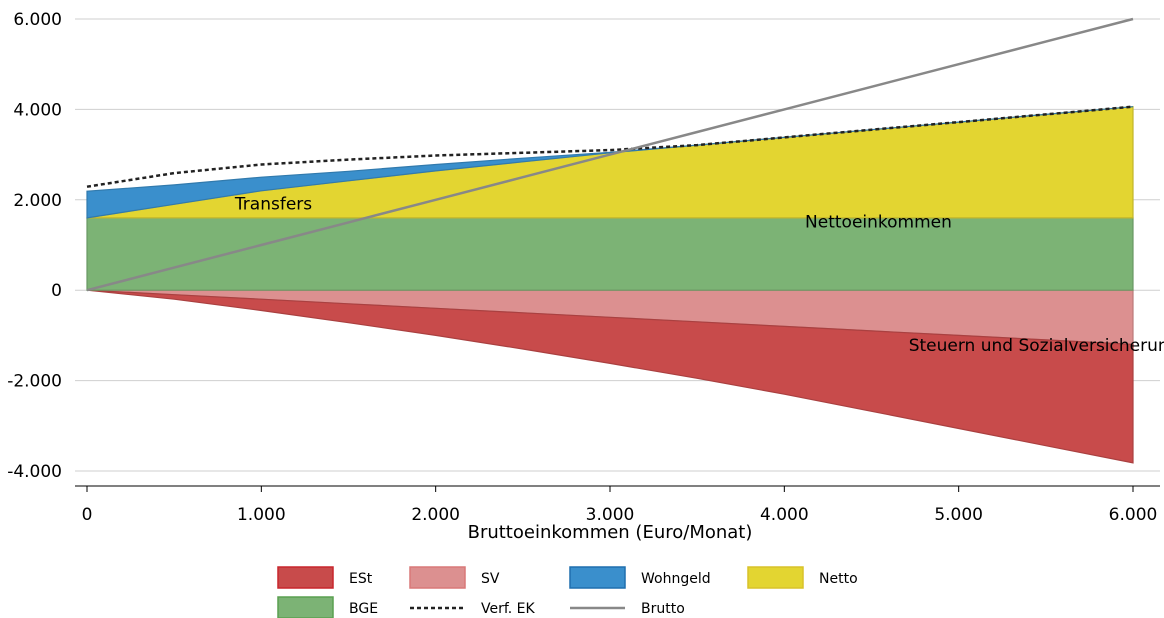  I want to click on legend-label: Netto, so click(838, 579).